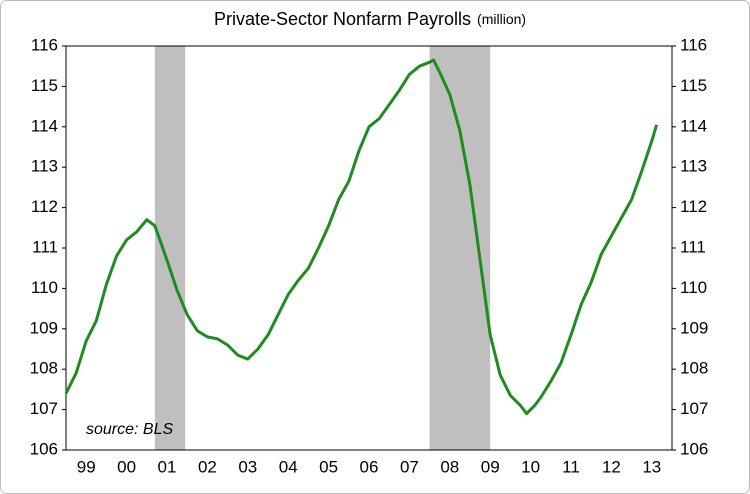 This screenshot has height=494, width=750. What do you see at coordinates (167, 466) in the screenshot?
I see `x-tick-label: 01` at bounding box center [167, 466].